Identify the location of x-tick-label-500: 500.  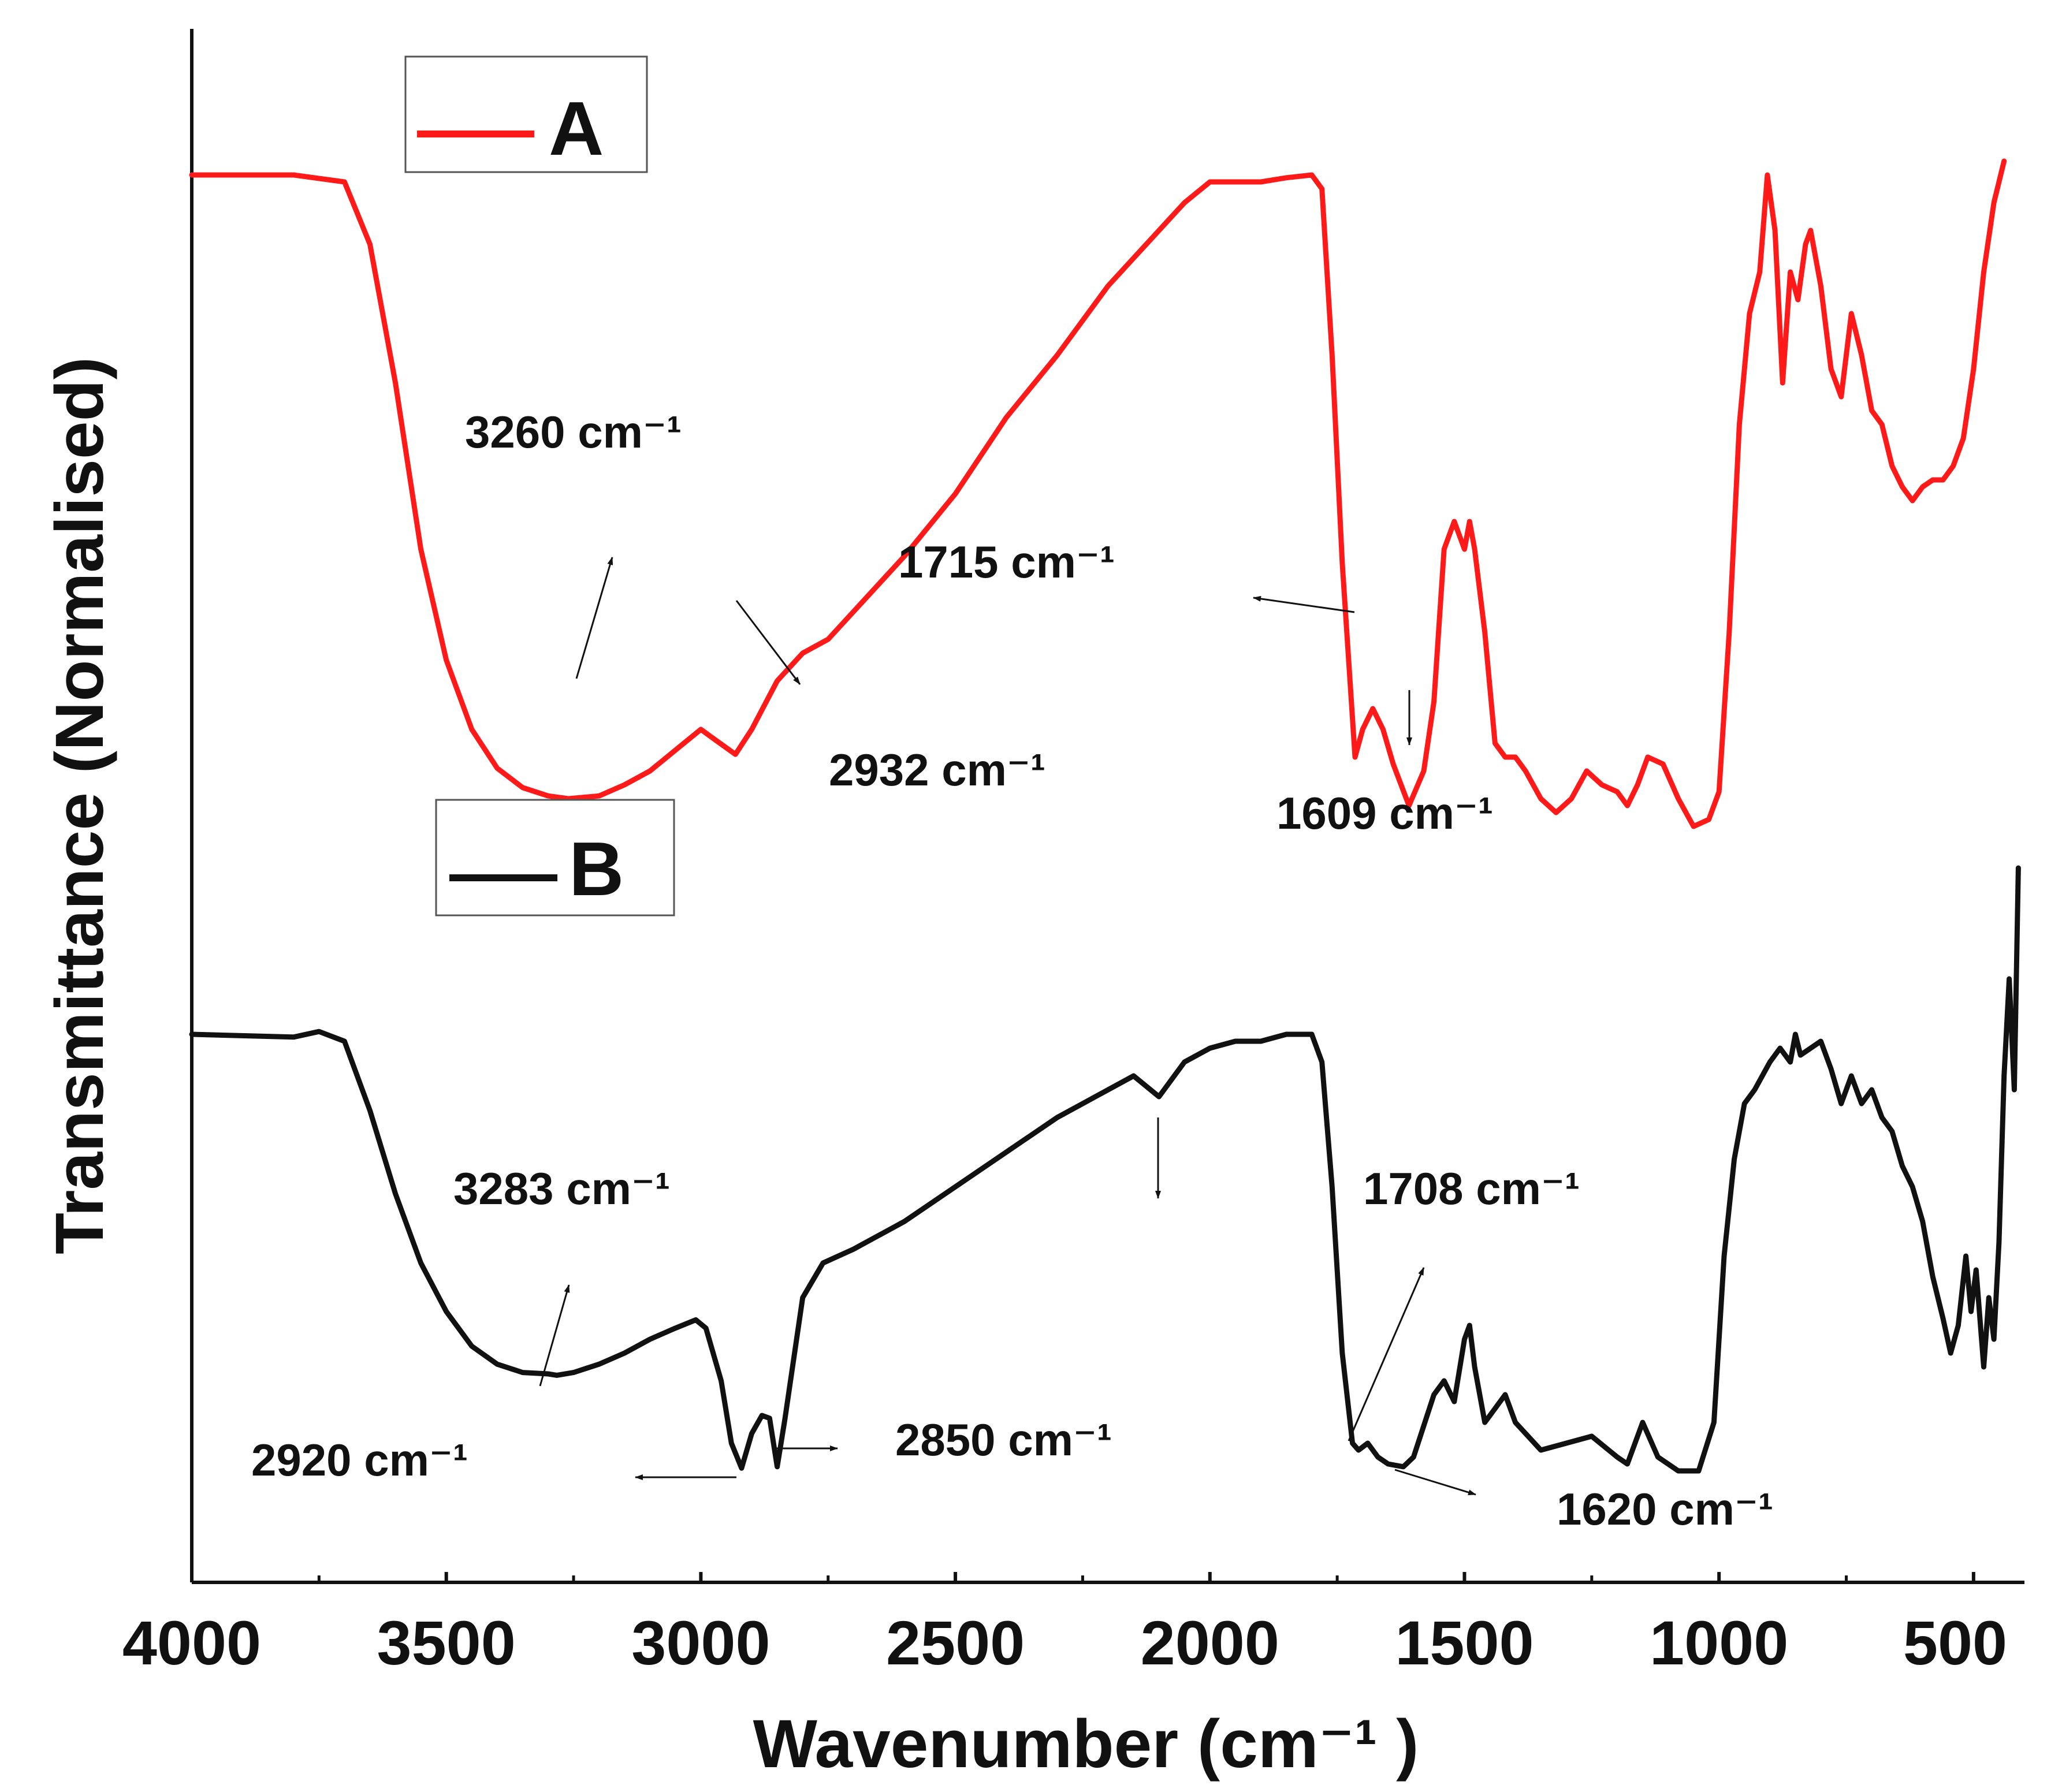
(1955, 1643).